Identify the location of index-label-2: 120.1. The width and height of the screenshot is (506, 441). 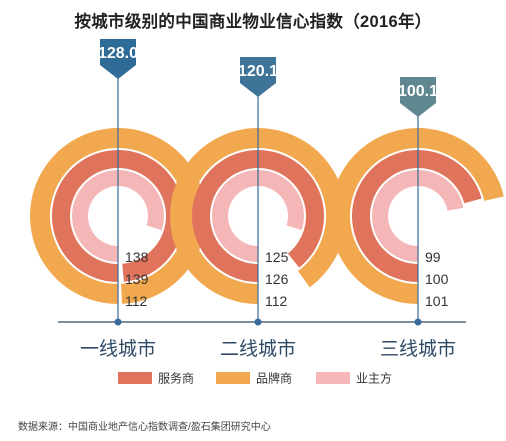
(258, 71).